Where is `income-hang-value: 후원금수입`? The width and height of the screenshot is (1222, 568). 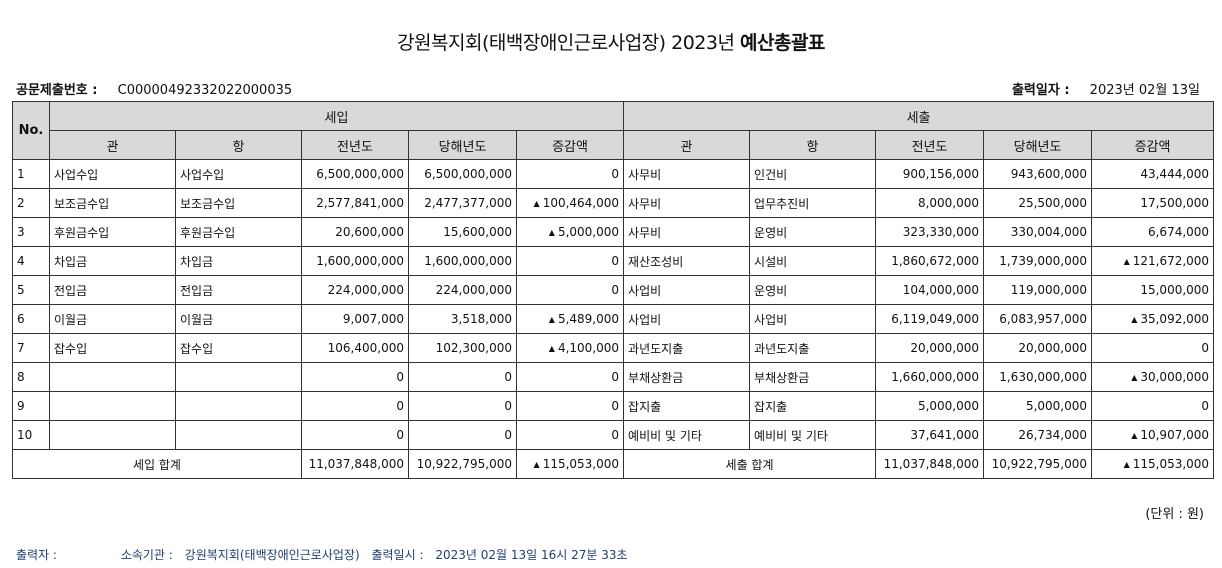 income-hang-value: 후원금수입 is located at coordinates (208, 232).